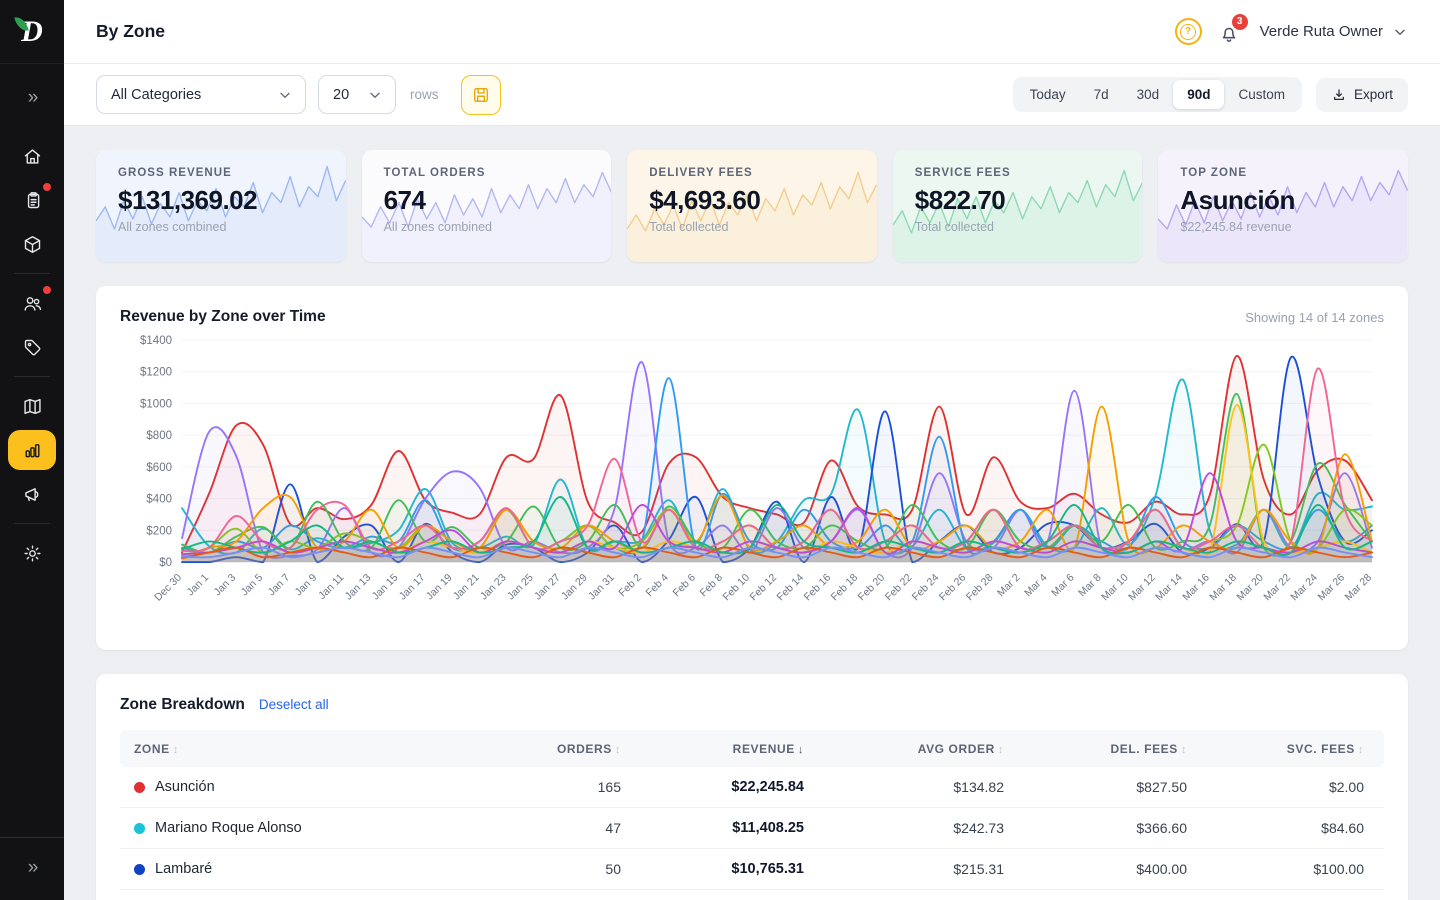 The image size is (1440, 900). What do you see at coordinates (341, 94) in the screenshot?
I see `rows-per-page-value: 20` at bounding box center [341, 94].